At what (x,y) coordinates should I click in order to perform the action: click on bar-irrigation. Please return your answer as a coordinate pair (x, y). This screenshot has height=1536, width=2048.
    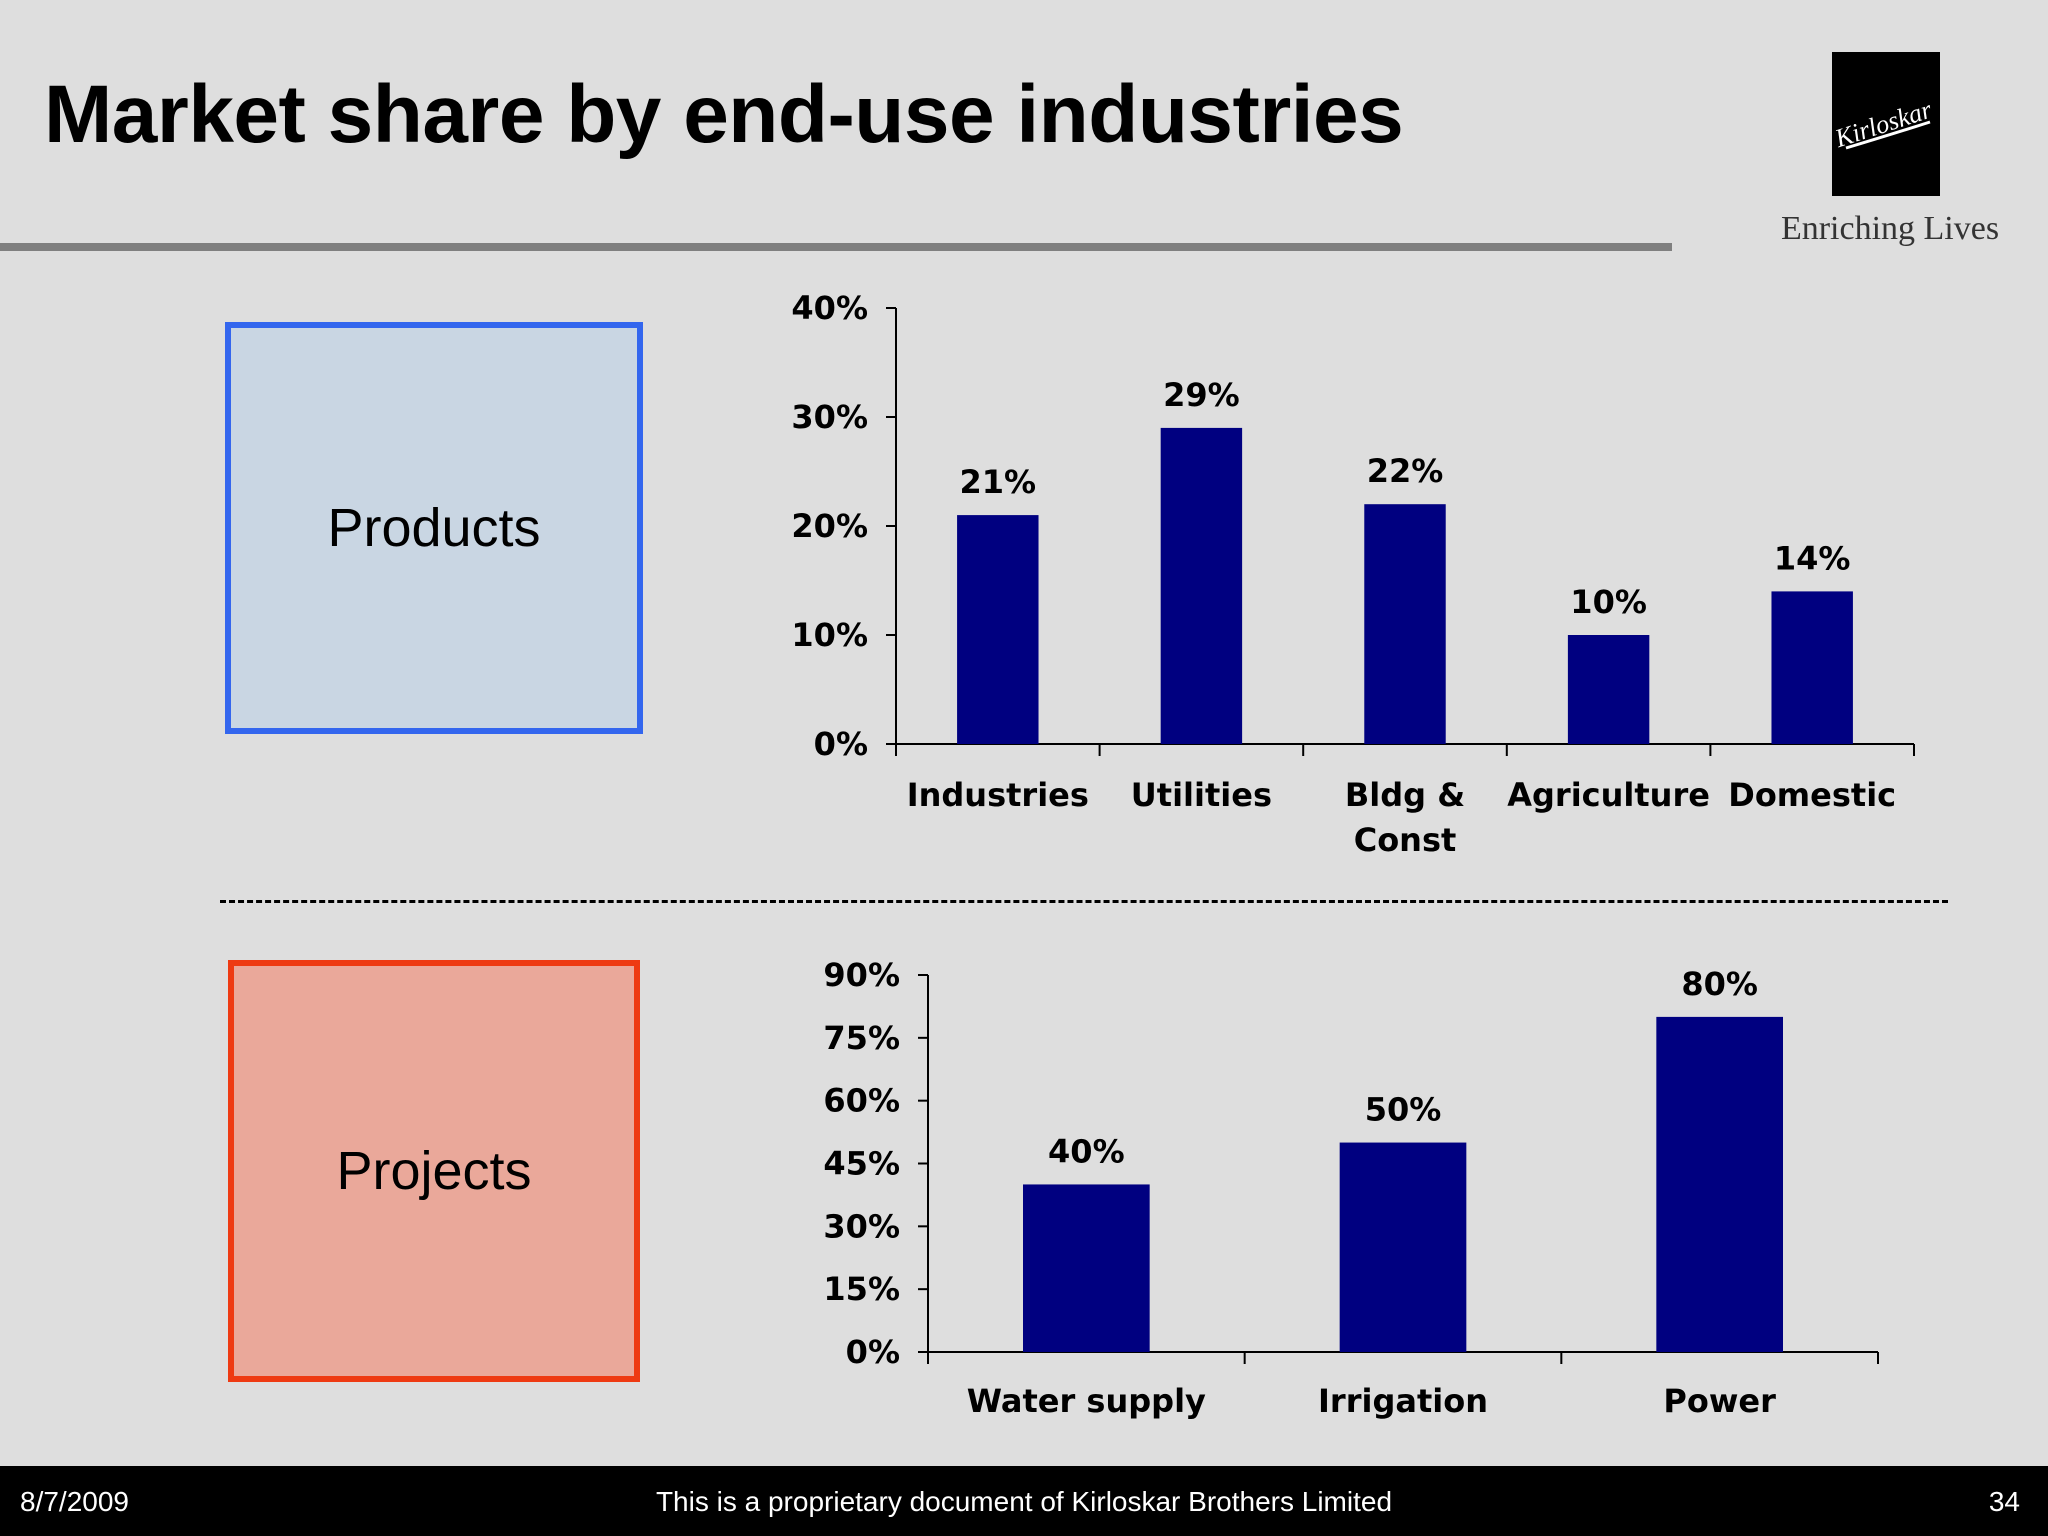
    Looking at the image, I should click on (1403, 1247).